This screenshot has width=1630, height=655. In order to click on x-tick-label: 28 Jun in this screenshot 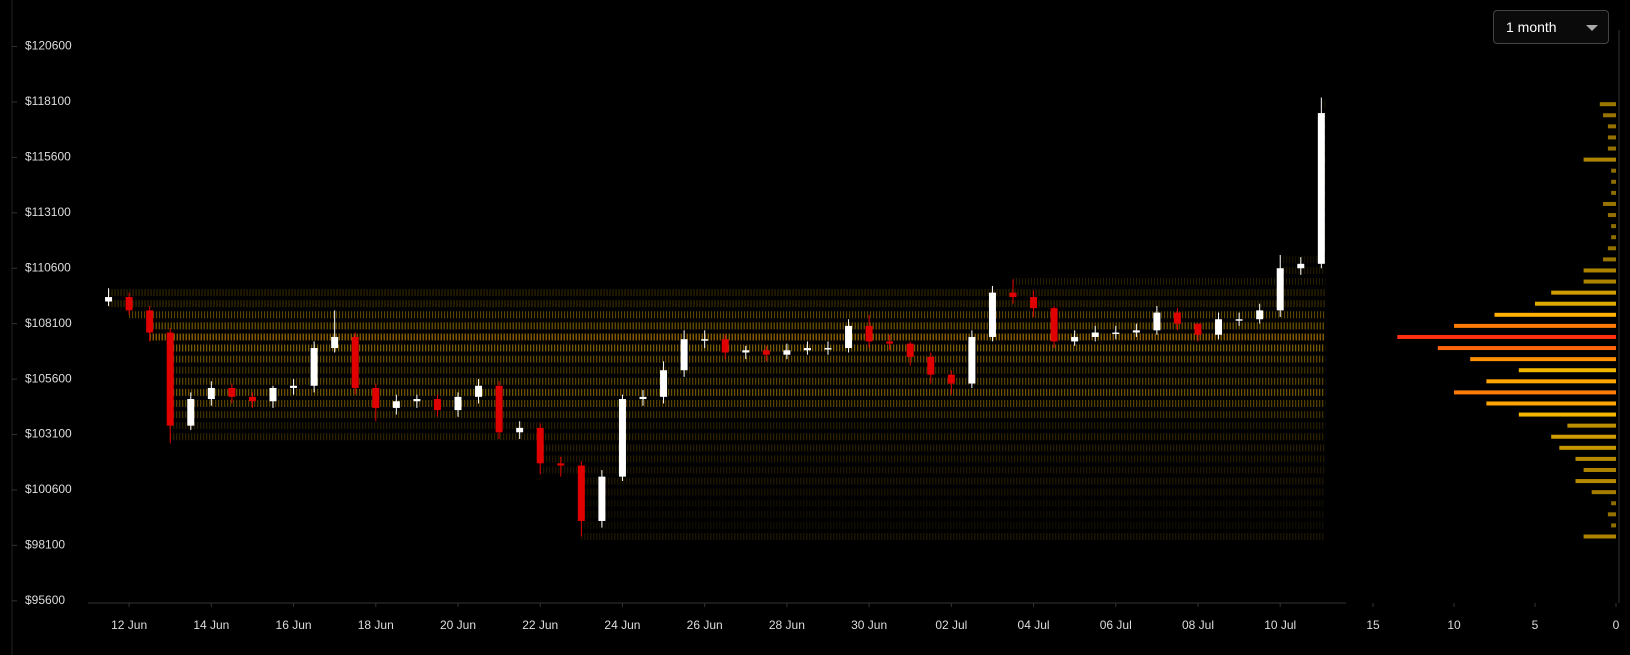, I will do `click(787, 625)`.